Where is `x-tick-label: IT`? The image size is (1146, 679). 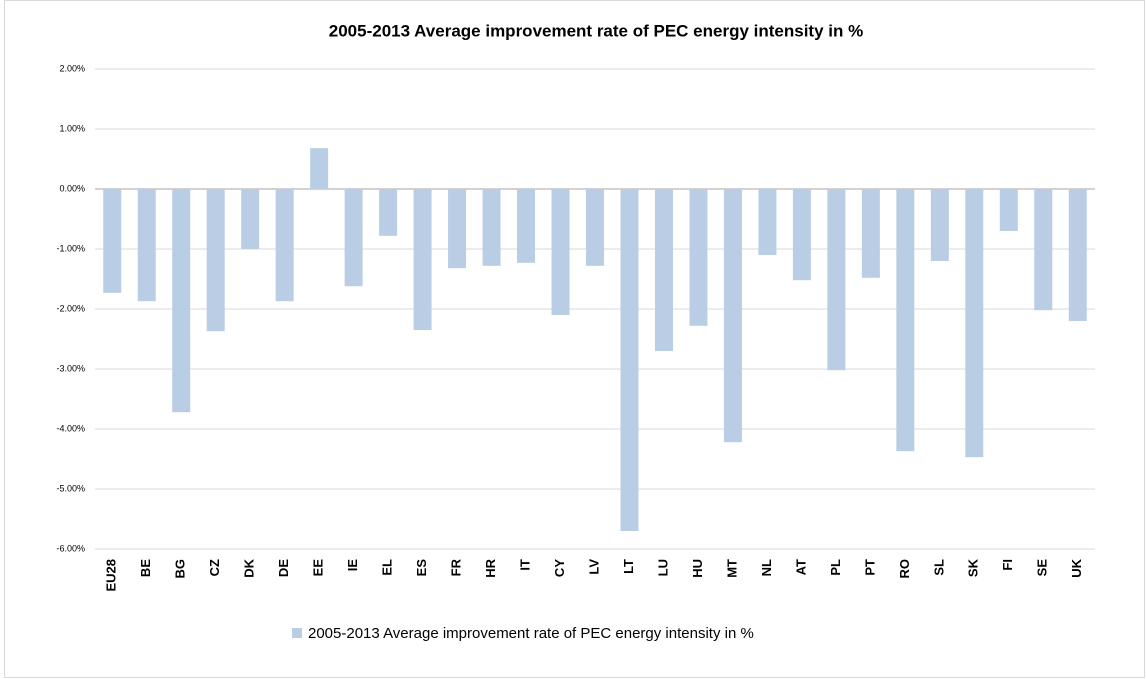
x-tick-label: IT is located at coordinates (524, 565).